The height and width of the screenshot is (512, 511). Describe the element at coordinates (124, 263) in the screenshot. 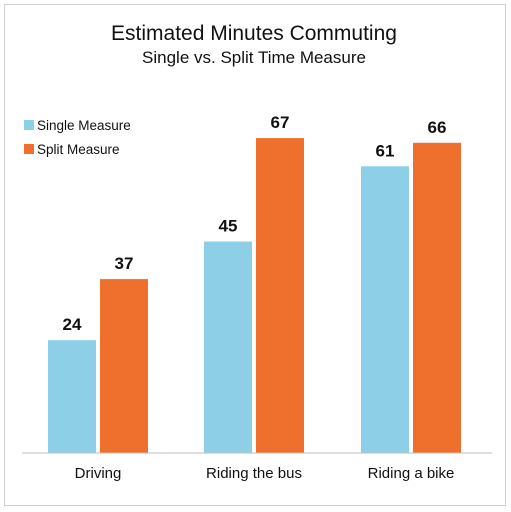

I see `data-label-split-measure-driving: 37` at that location.